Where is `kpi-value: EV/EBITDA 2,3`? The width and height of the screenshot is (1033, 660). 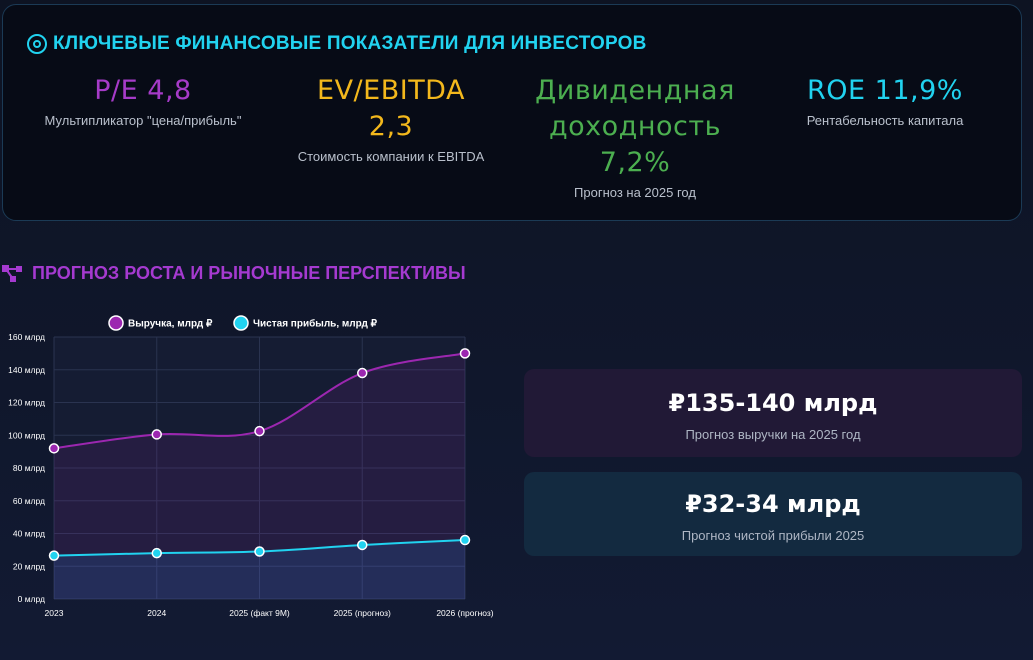 kpi-value: EV/EBITDA 2,3 is located at coordinates (391, 109).